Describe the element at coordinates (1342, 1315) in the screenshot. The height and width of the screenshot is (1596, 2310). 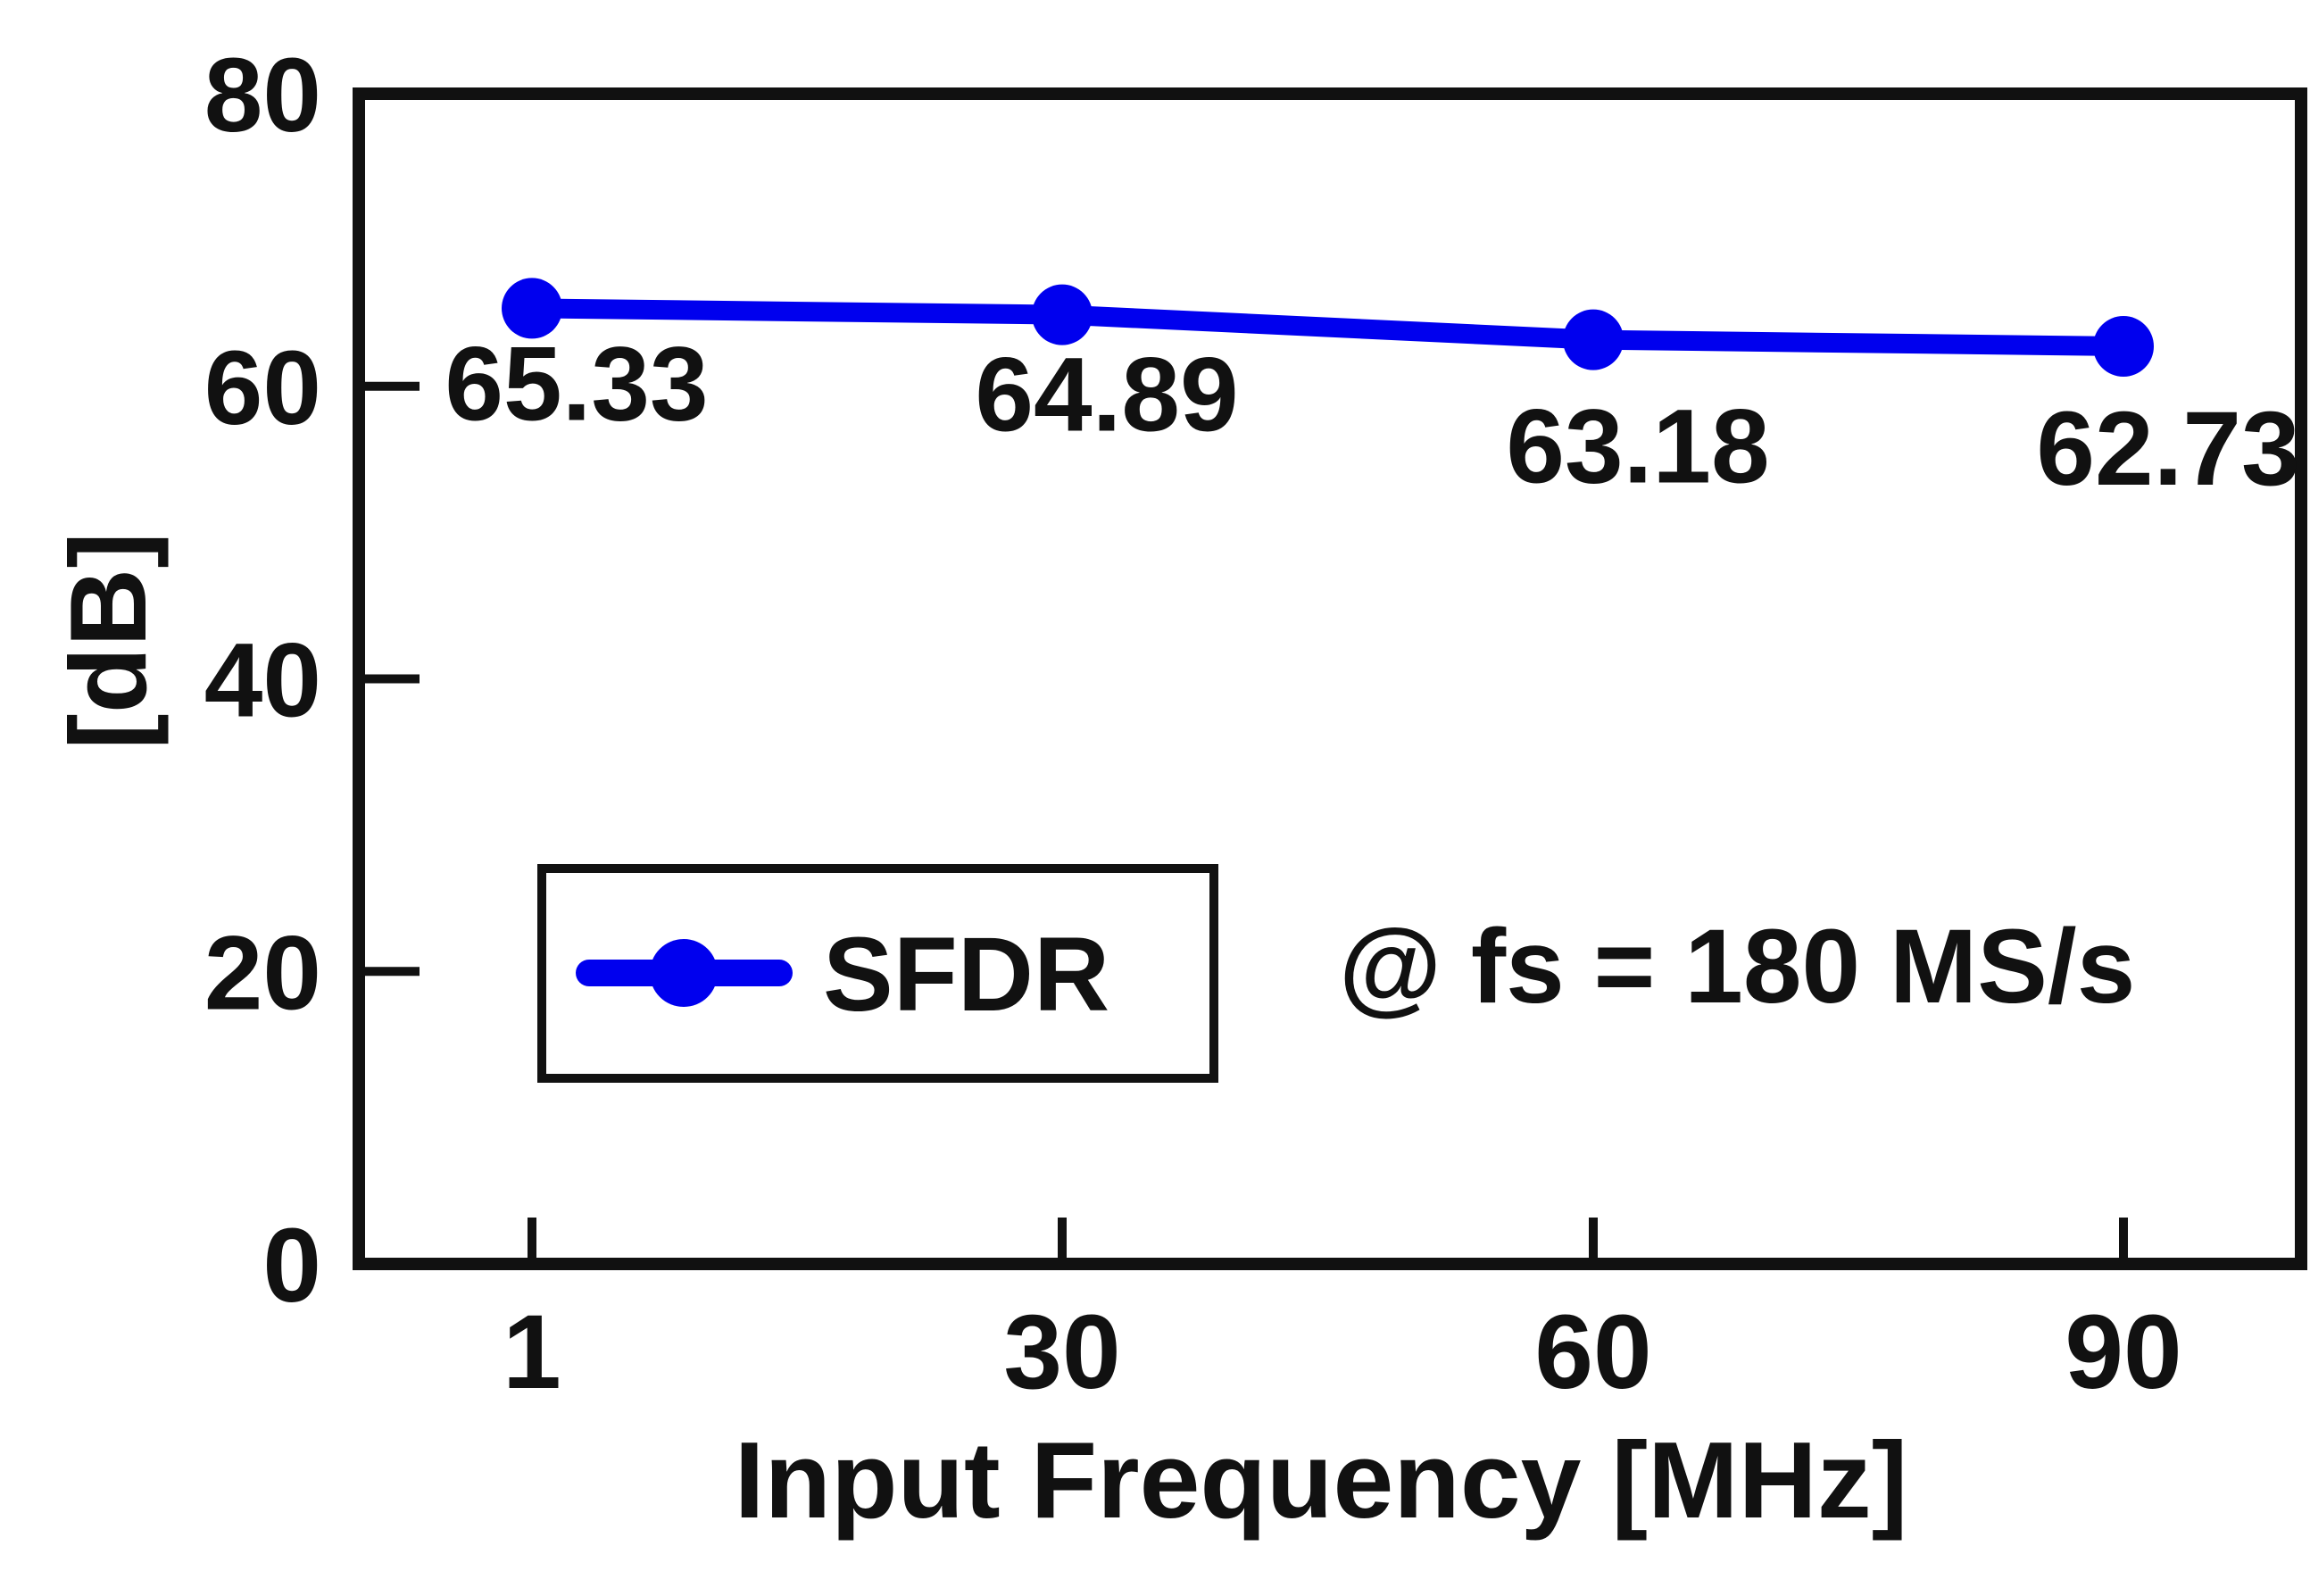
I see `x-axis-ticks: 1 30 60 90` at that location.